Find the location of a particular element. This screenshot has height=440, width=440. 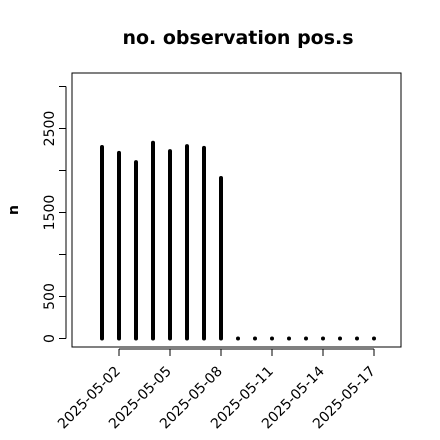

y-tick-label: 0 is located at coordinates (50, 338).